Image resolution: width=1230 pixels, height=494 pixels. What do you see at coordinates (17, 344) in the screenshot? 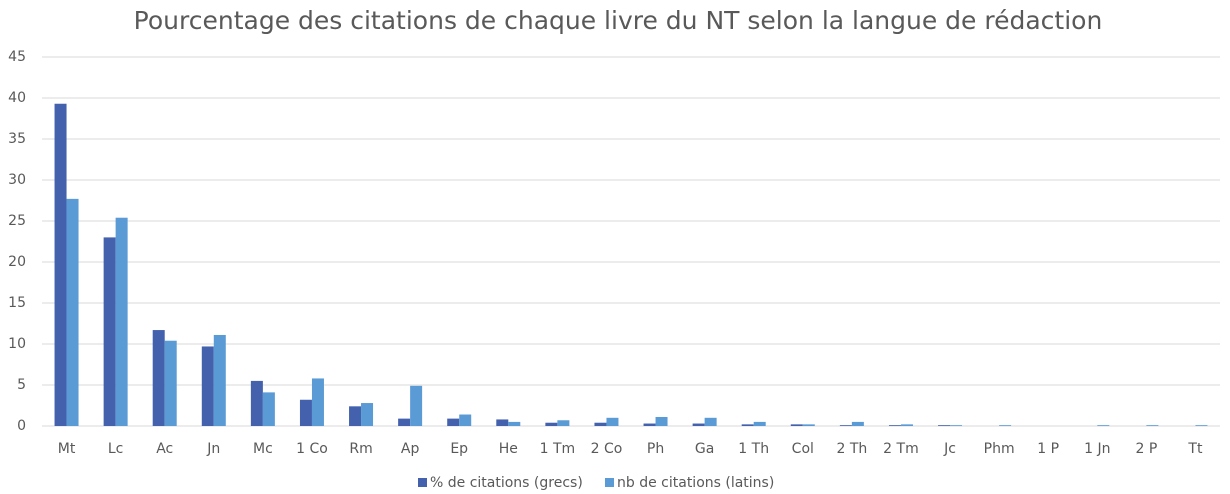
I see `y-tick-label: 10` at bounding box center [17, 344].